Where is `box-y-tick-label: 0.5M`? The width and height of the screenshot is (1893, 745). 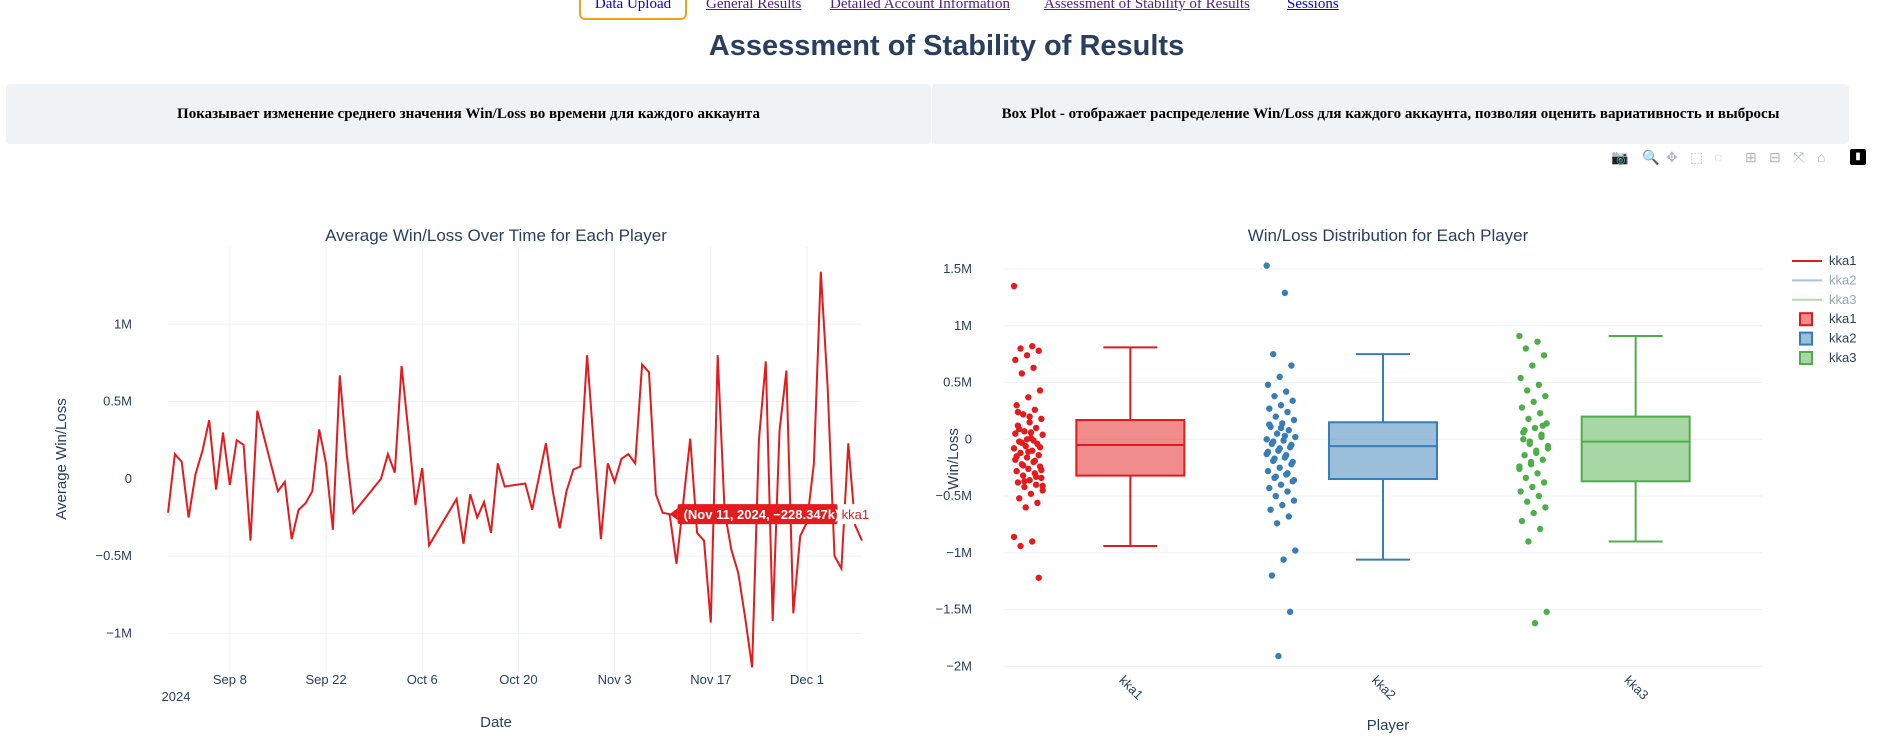 box-y-tick-label: 0.5M is located at coordinates (957, 382).